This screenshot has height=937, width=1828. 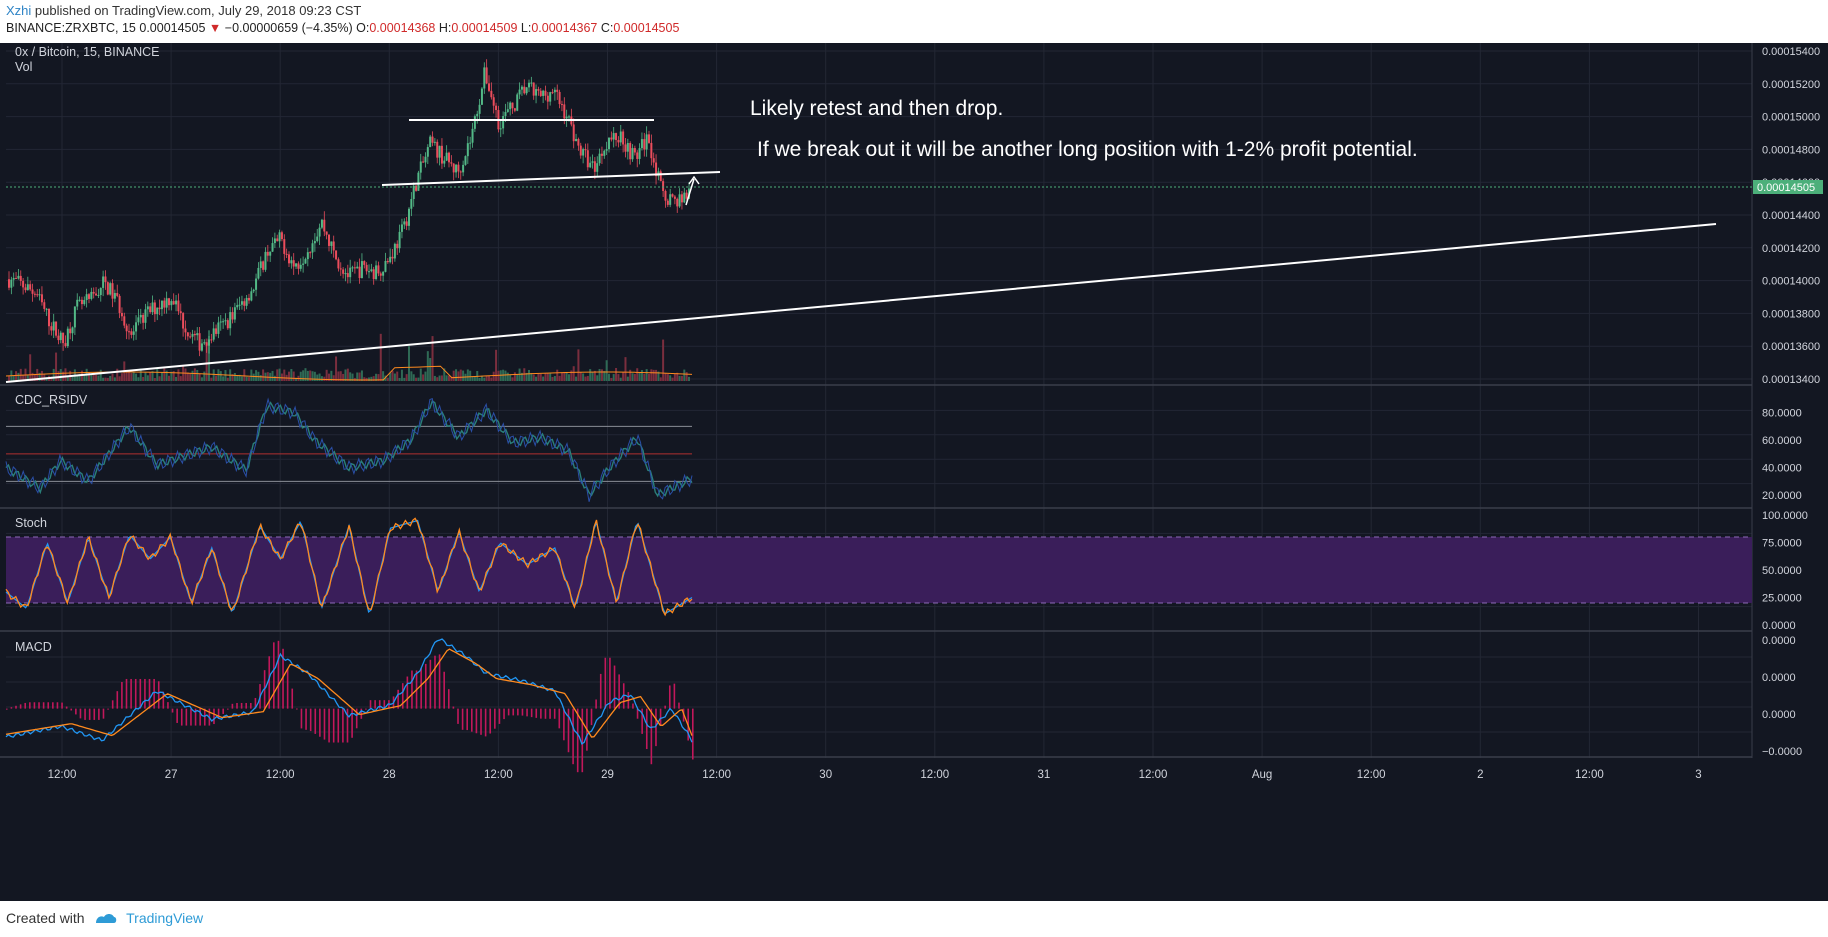 What do you see at coordinates (19, 10) in the screenshot?
I see `author-name: Xzhi` at bounding box center [19, 10].